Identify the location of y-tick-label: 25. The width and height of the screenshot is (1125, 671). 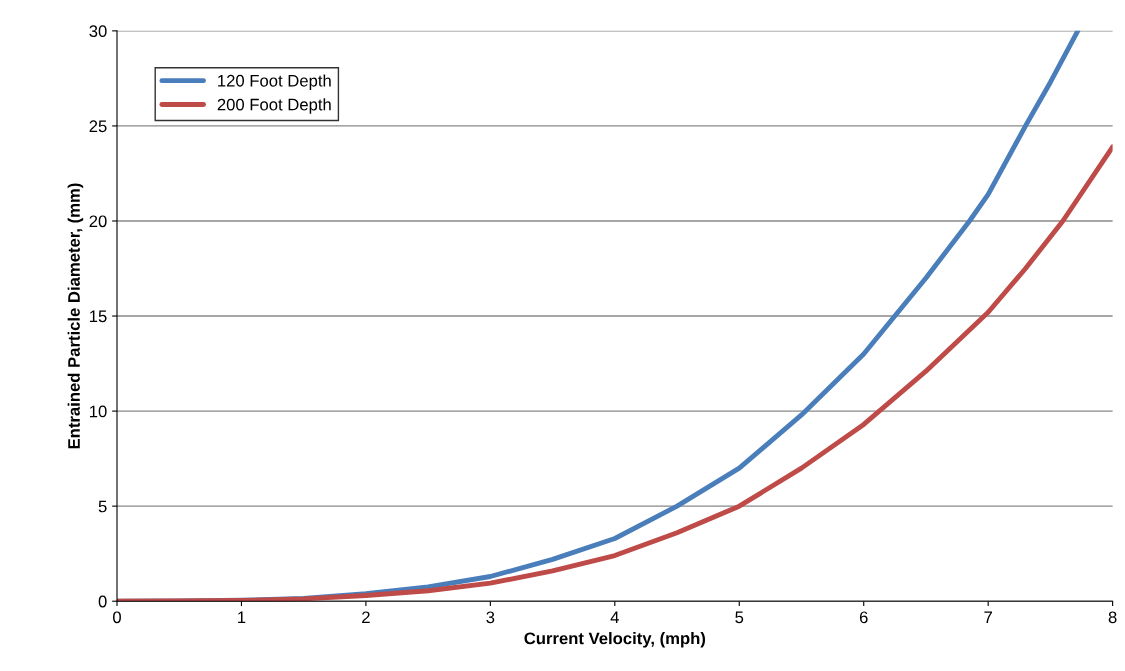
(98, 126).